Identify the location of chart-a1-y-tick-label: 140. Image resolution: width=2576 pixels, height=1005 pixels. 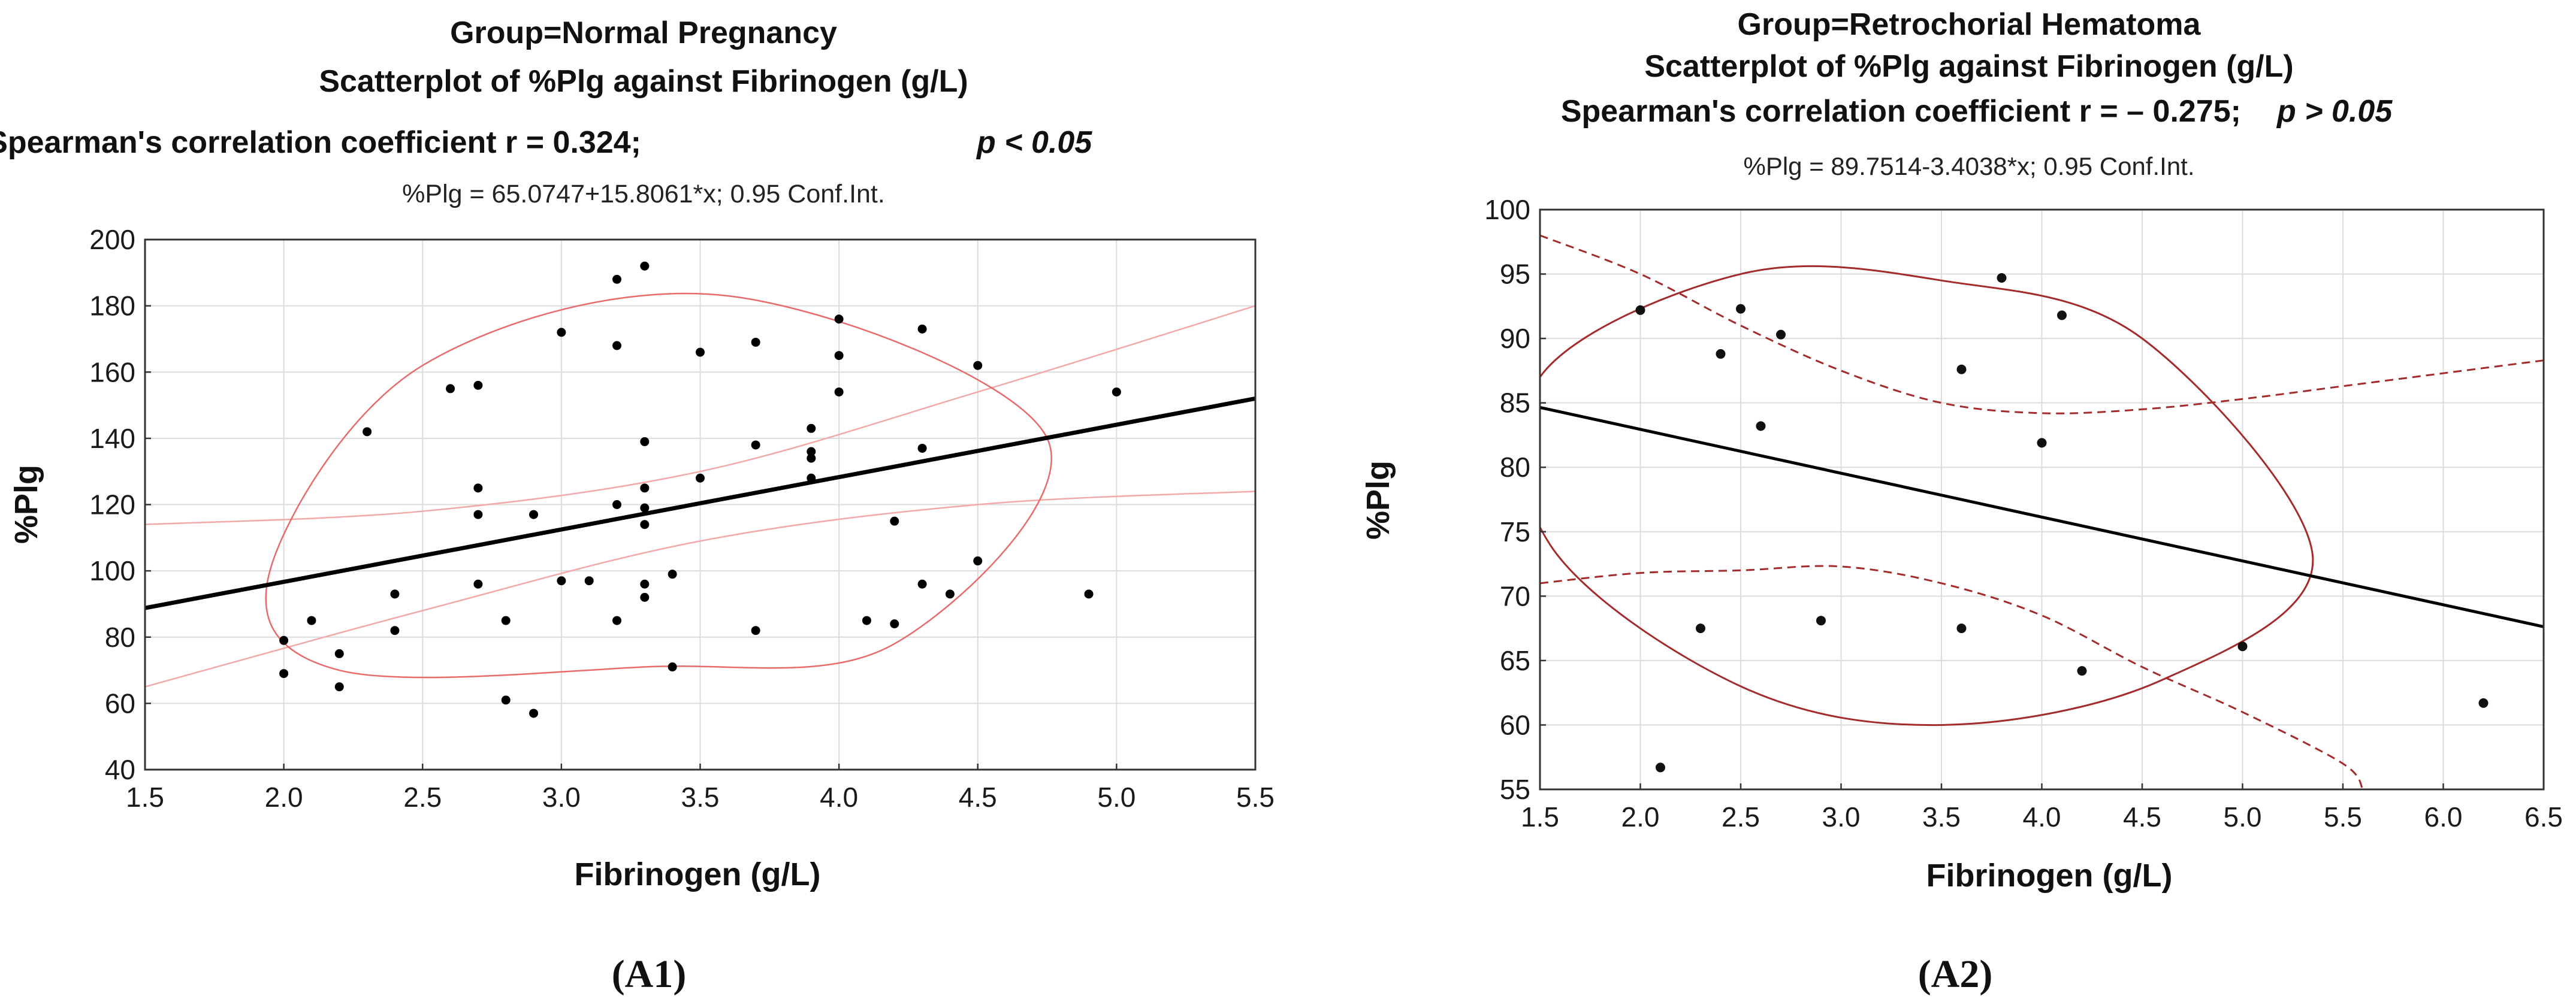
(112, 438).